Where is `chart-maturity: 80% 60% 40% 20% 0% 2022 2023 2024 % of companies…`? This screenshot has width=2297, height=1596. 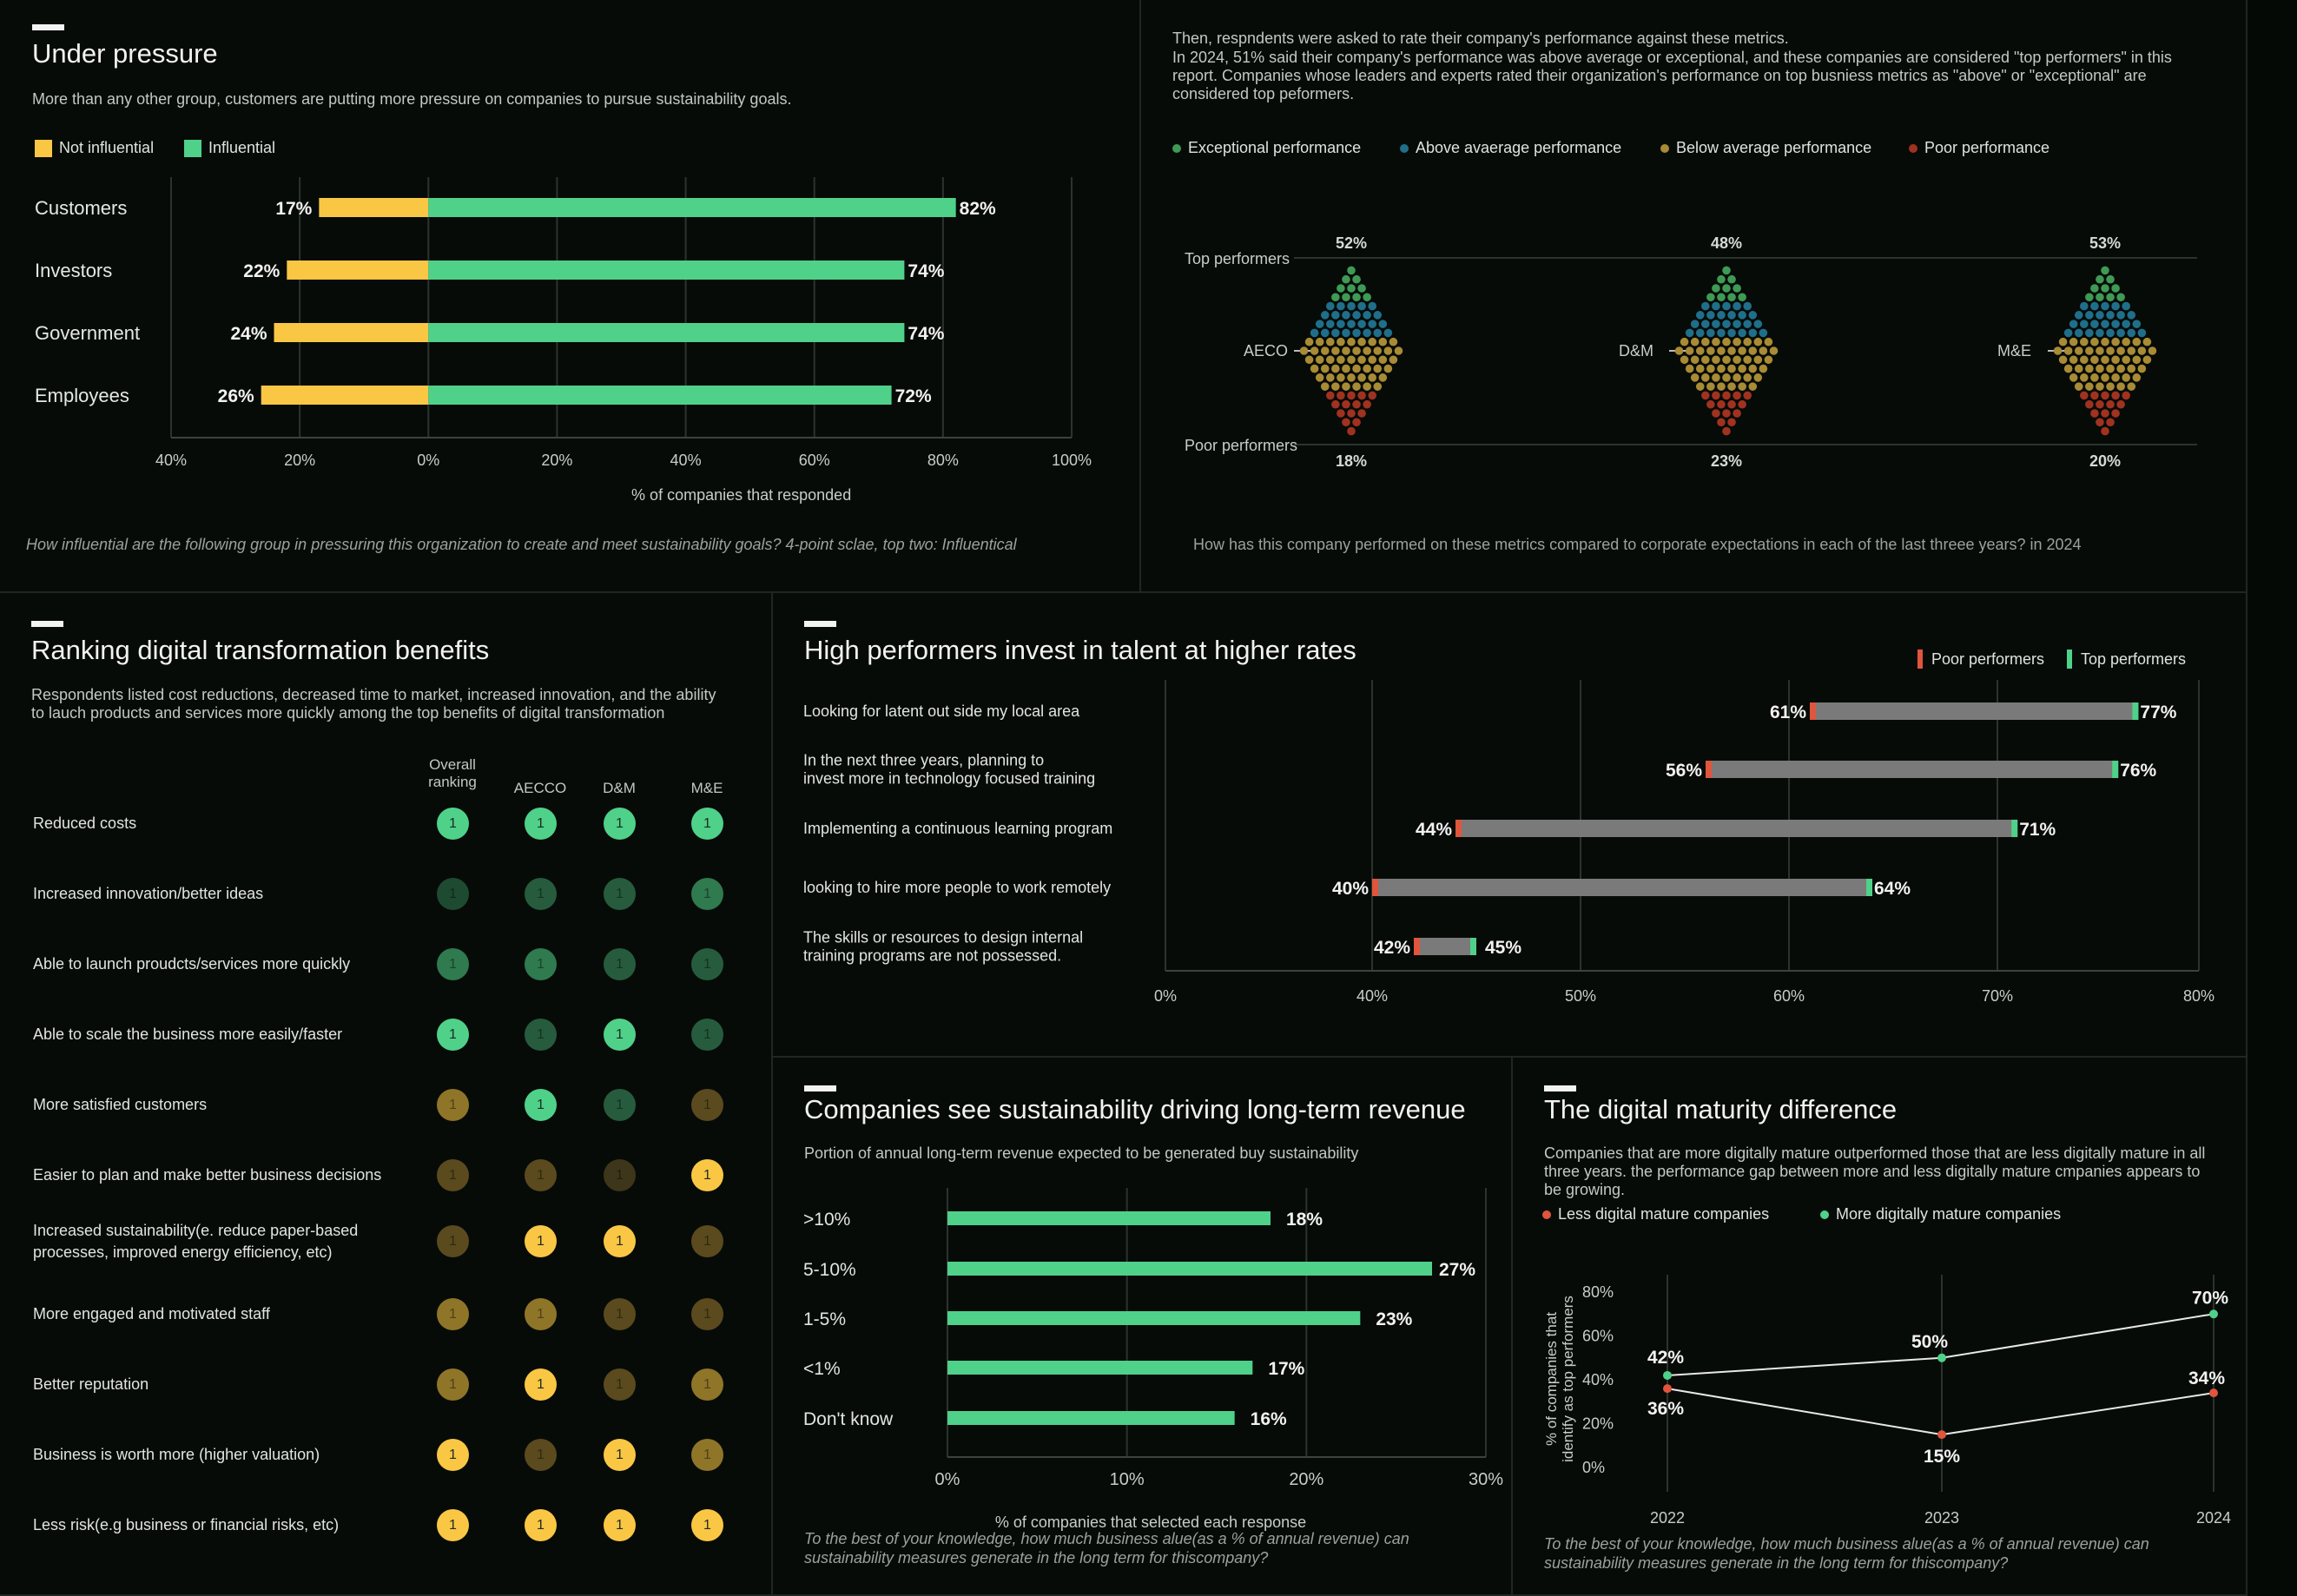 chart-maturity: 80% 60% 40% 20% 0% 2022 2023 2024 % of companies… is located at coordinates (1887, 1401).